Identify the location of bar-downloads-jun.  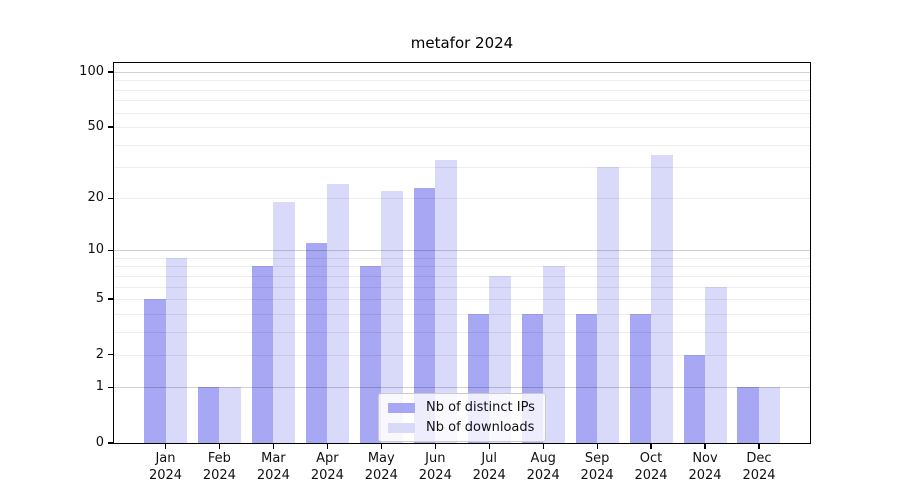
(446, 301).